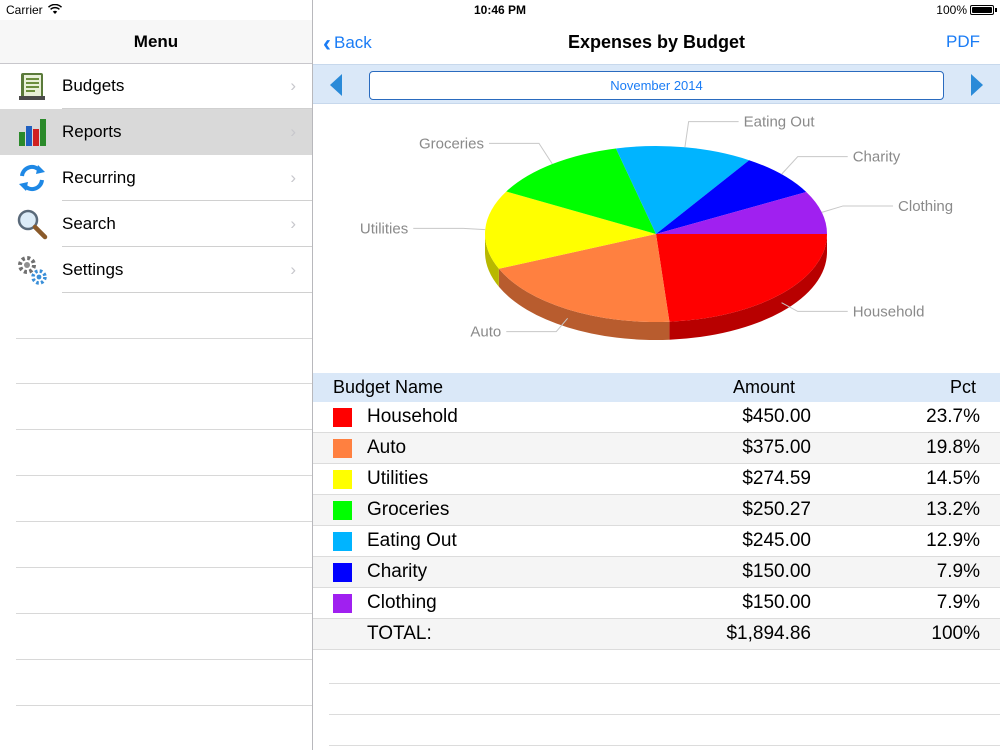 Image resolution: width=1000 pixels, height=750 pixels. Describe the element at coordinates (93, 269) in the screenshot. I see `menu-item-label: Settings` at that location.